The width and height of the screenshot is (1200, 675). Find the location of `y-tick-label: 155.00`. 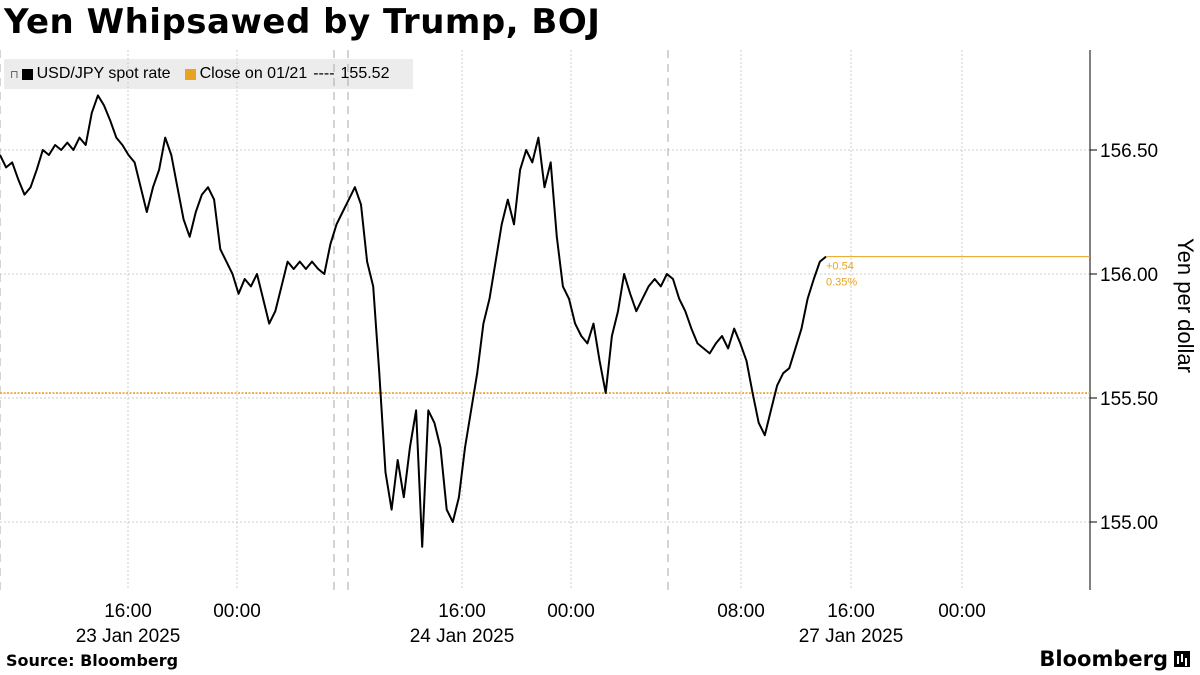

y-tick-label: 155.00 is located at coordinates (1129, 523).